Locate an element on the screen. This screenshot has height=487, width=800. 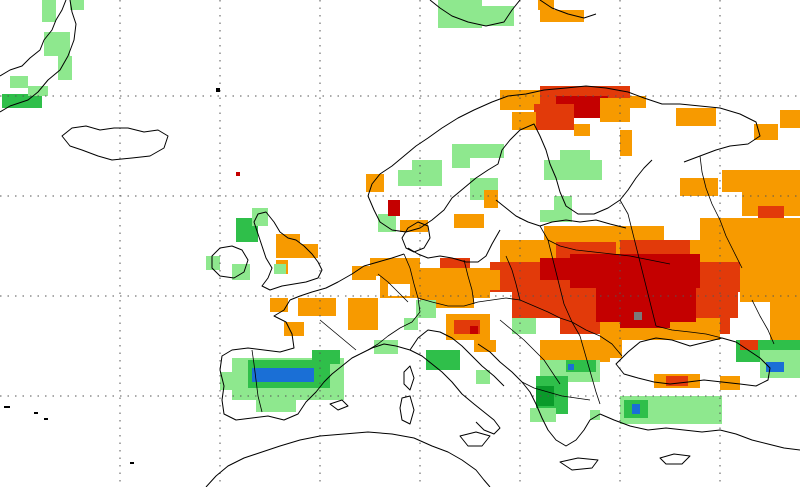
coast-svalbard is located at coordinates (513, 13).